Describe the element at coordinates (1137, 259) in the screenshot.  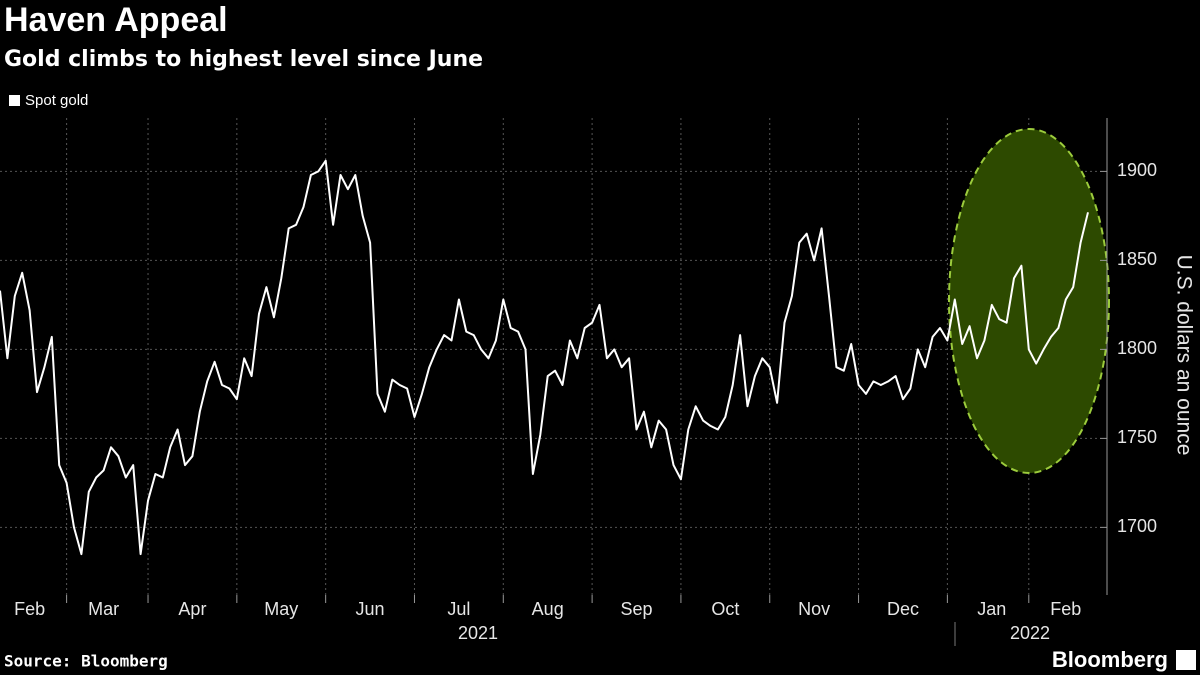
I see `y-tick-label: 1850` at that location.